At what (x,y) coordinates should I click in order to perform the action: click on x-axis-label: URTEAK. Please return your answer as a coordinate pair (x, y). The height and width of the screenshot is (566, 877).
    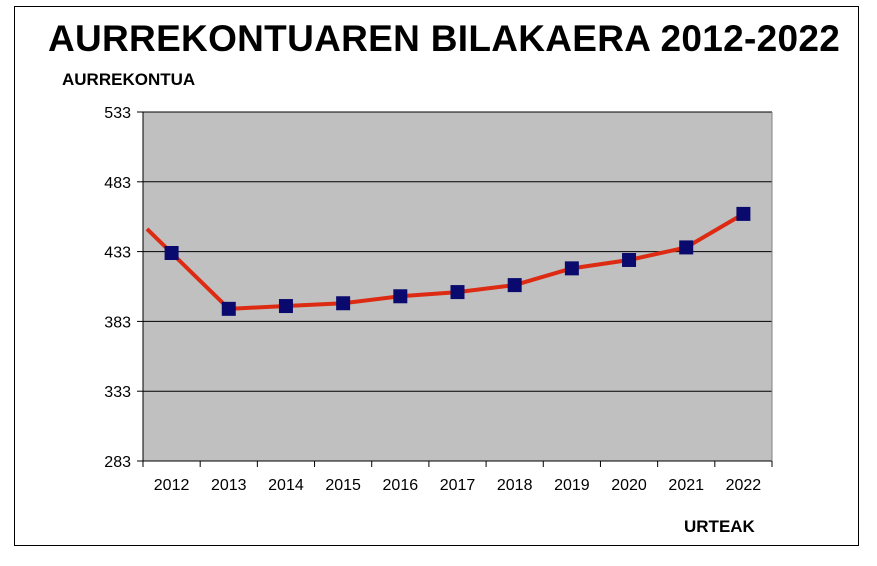
    Looking at the image, I should click on (719, 526).